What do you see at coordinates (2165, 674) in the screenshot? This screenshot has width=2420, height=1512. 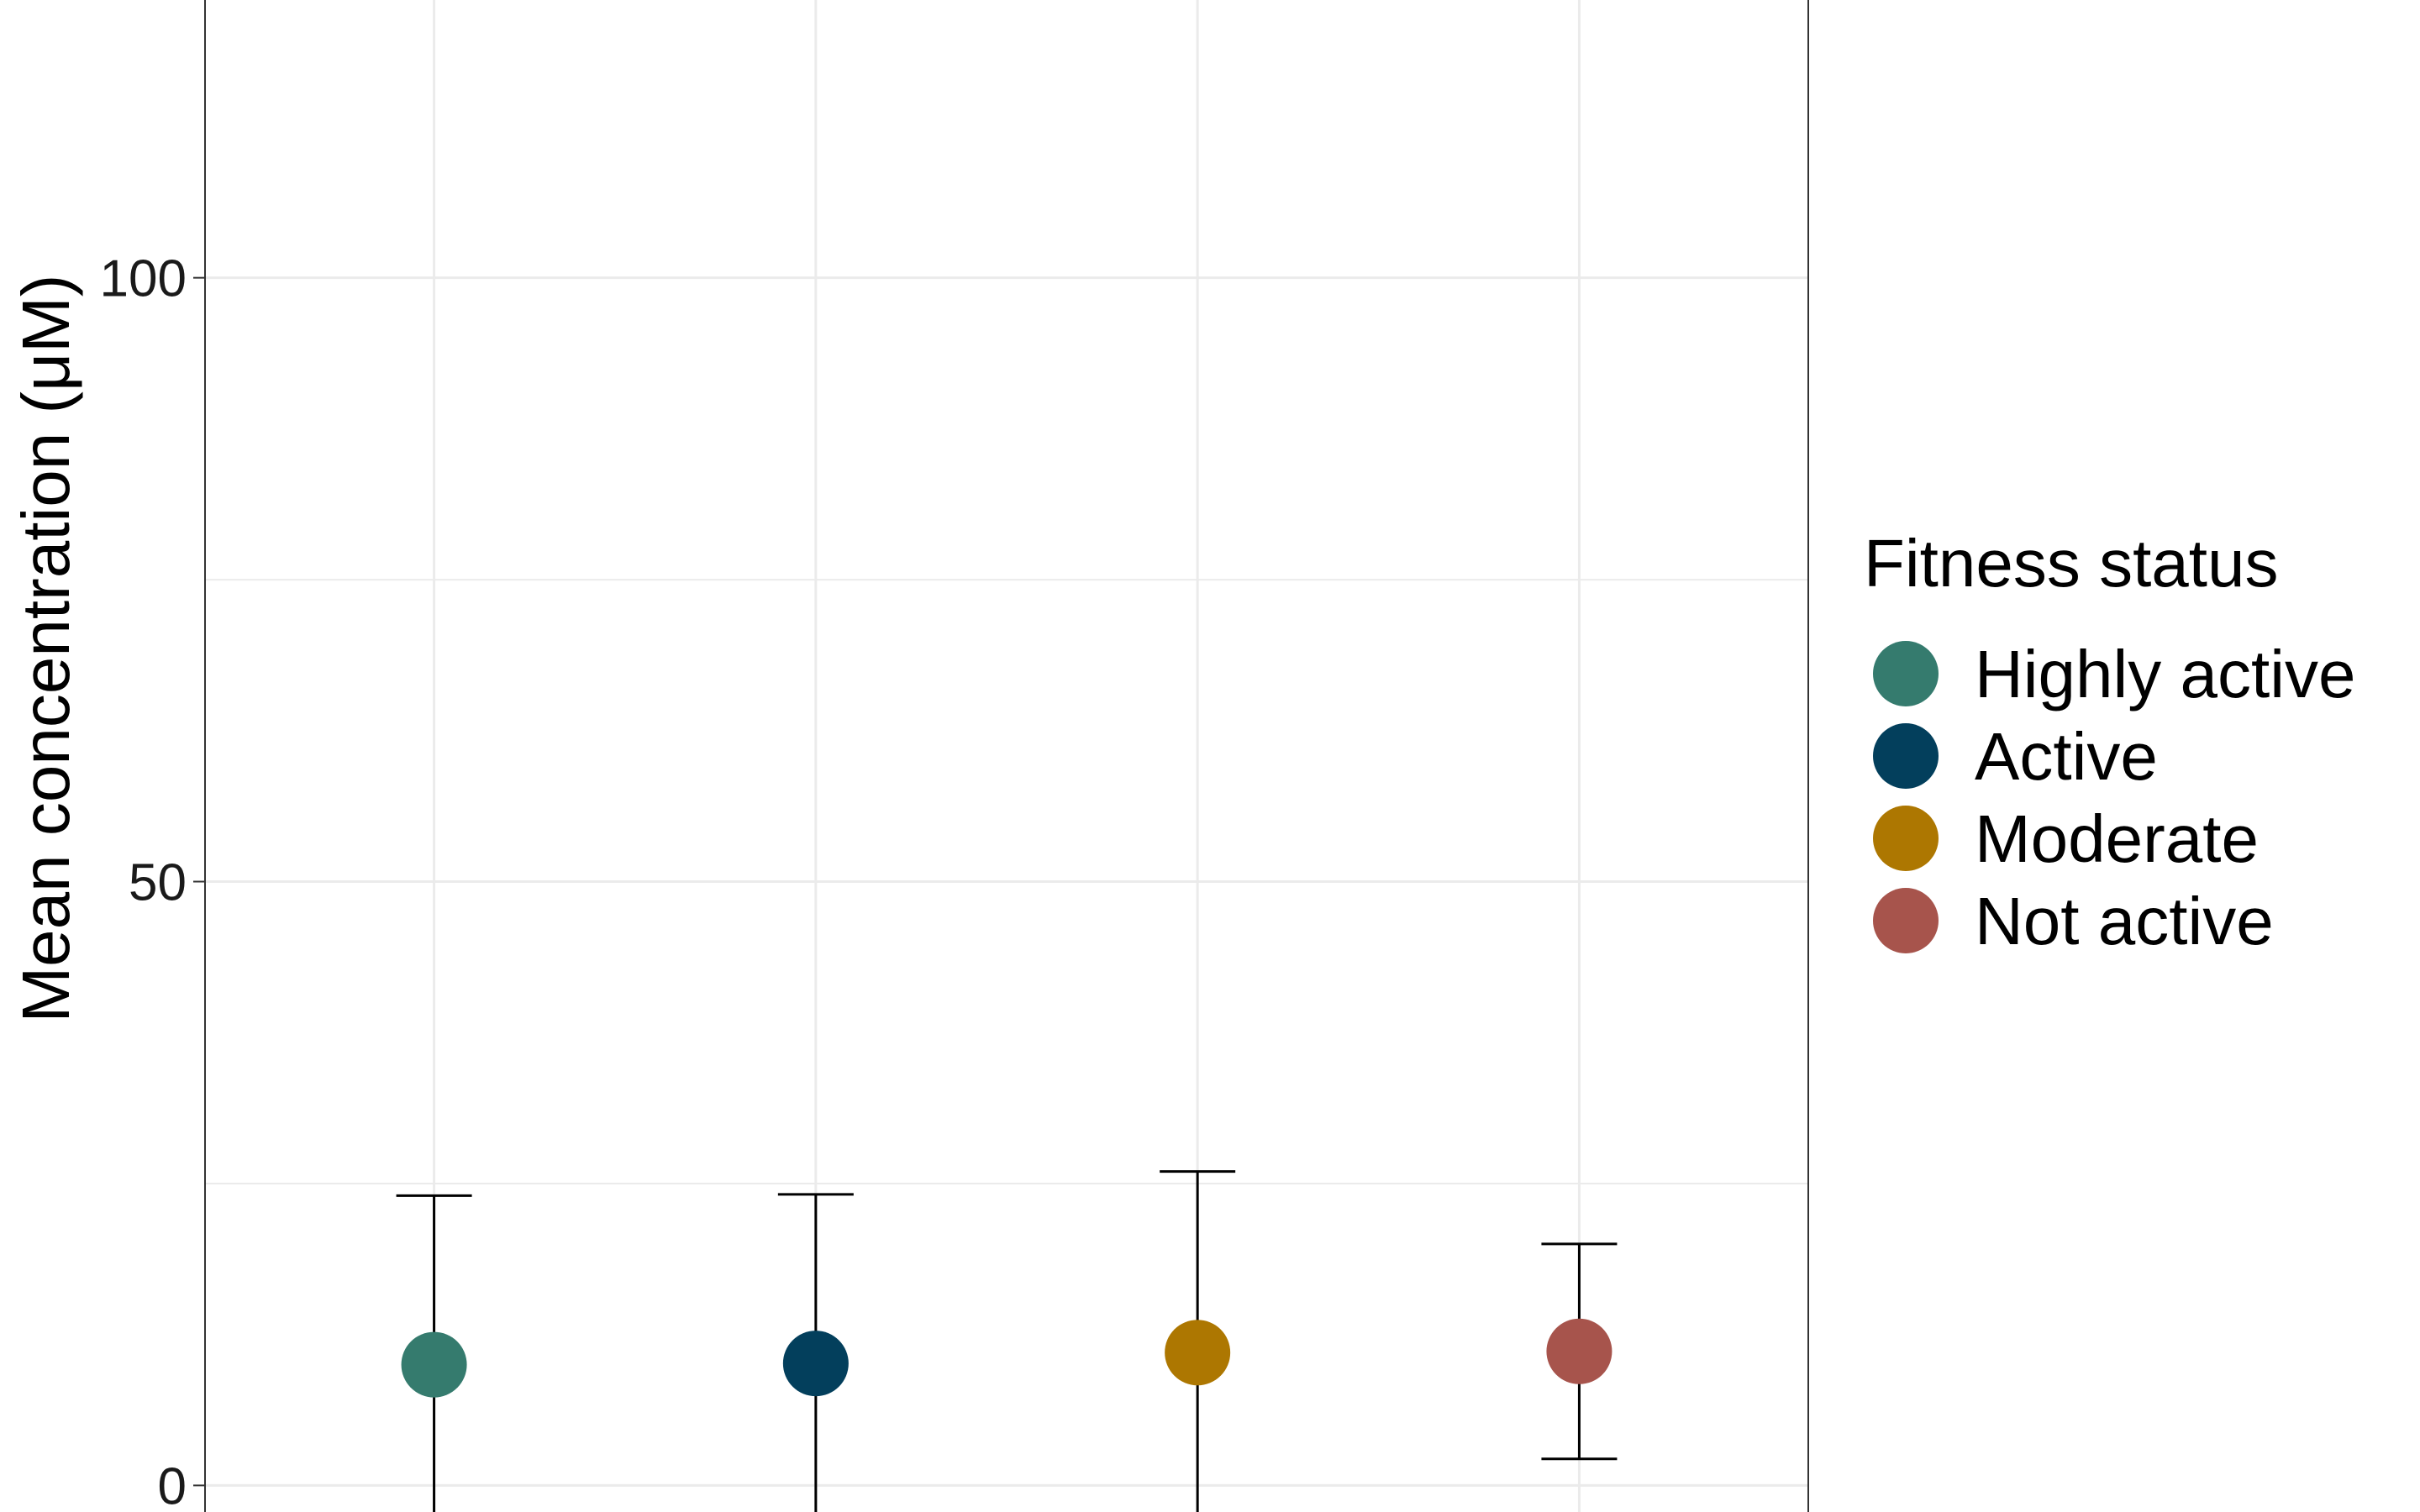 I see `legend-label: Highly active` at bounding box center [2165, 674].